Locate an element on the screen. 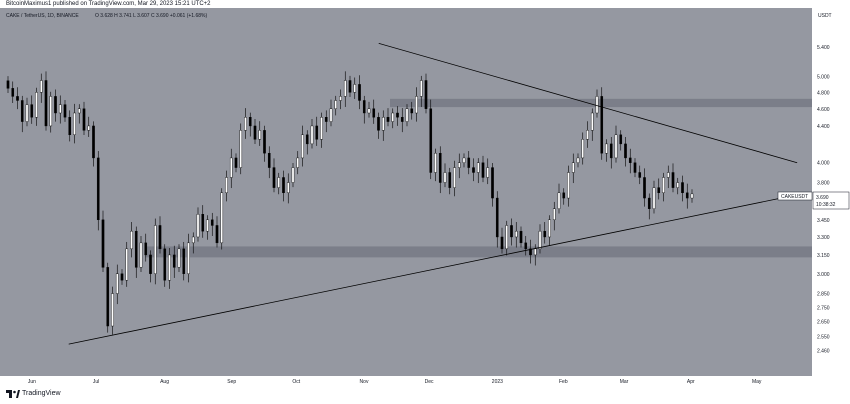 Image resolution: width=850 pixels, height=404 pixels. price-tick: 4.600 is located at coordinates (823, 110).